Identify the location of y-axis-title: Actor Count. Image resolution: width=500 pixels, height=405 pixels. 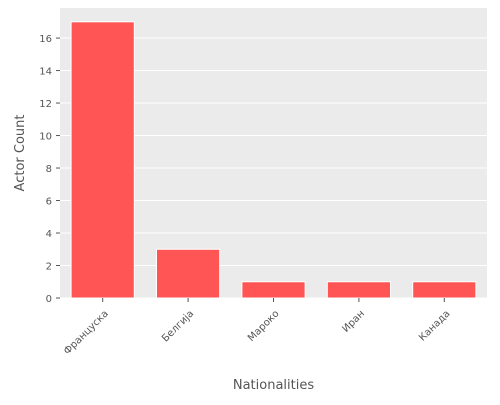
(20, 153).